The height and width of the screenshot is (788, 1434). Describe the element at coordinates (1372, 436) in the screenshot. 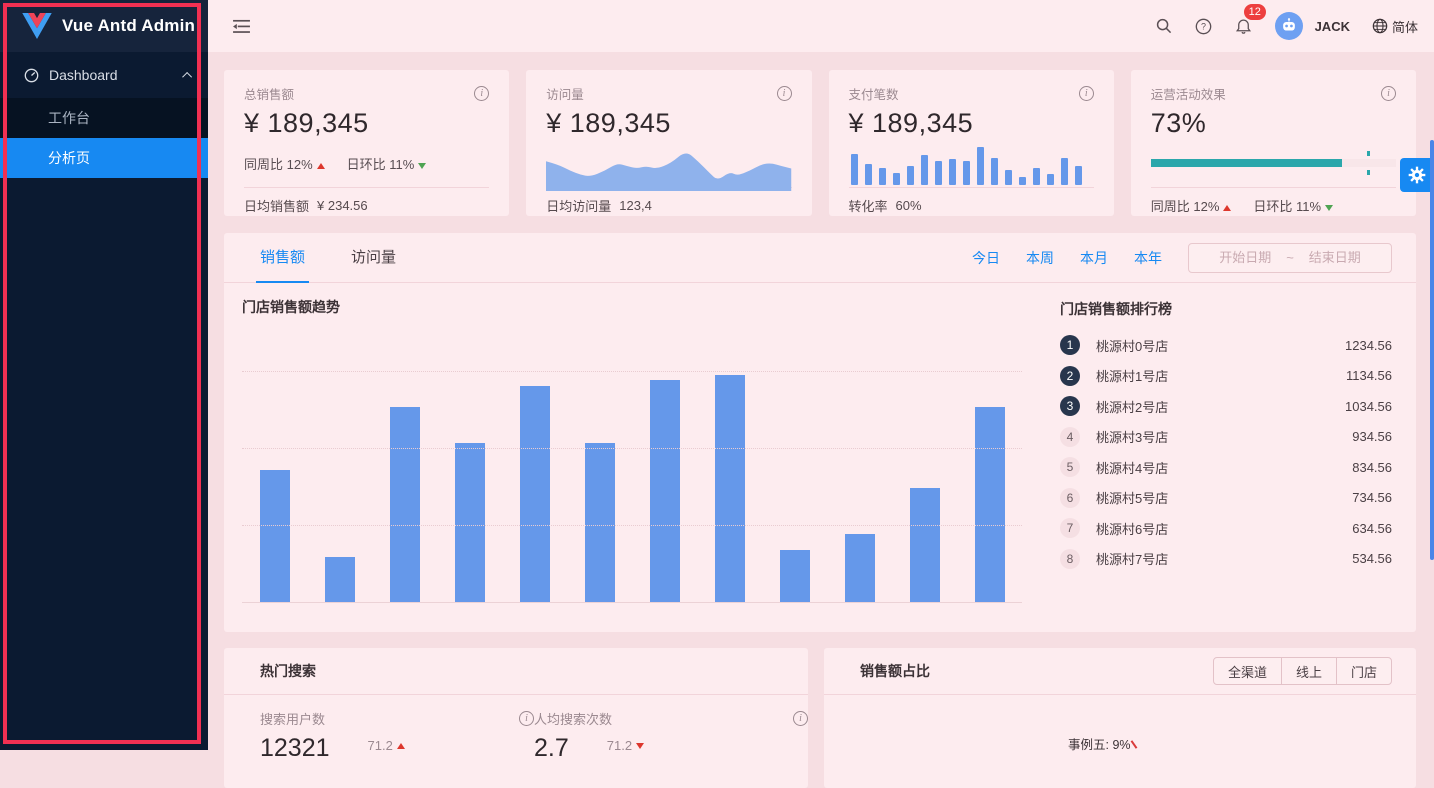

I see `store-value: 934.56` at that location.